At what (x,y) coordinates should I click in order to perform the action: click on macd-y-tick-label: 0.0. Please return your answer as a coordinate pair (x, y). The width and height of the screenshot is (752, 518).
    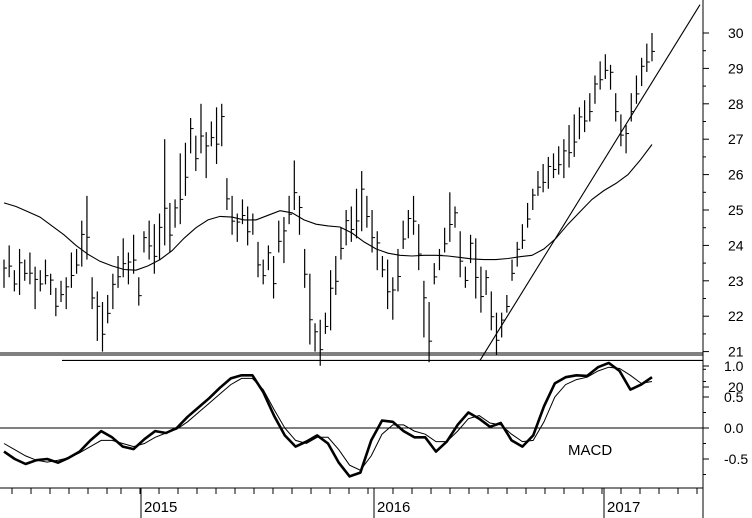
    Looking at the image, I should click on (734, 428).